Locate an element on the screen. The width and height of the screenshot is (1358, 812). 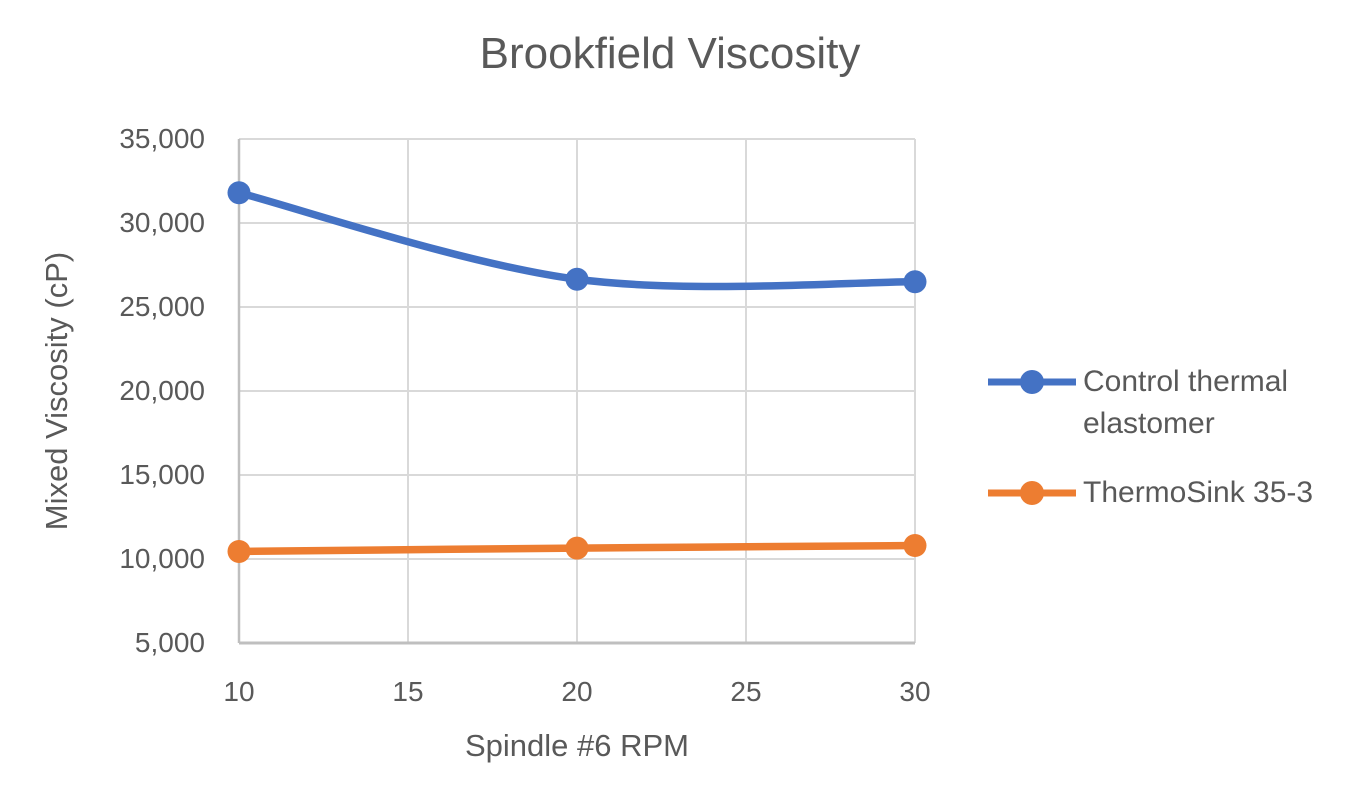
legend-item-thermosink-35-3: ThermoSink 35-3 is located at coordinates (1150, 493).